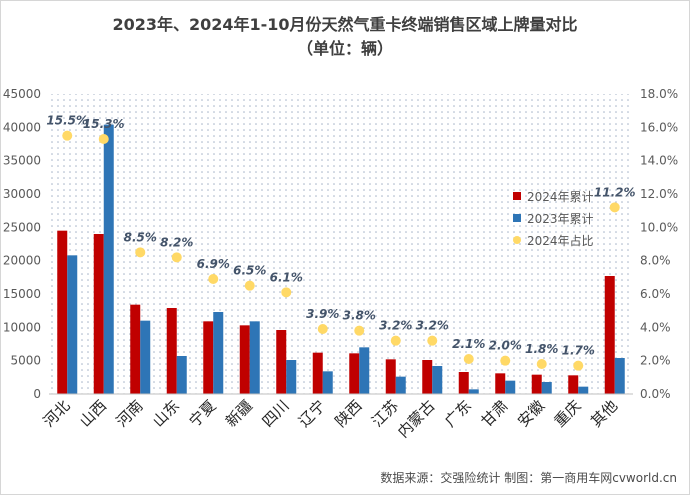  I want to click on right-axis-tick-label: 8.0%, so click(655, 261).